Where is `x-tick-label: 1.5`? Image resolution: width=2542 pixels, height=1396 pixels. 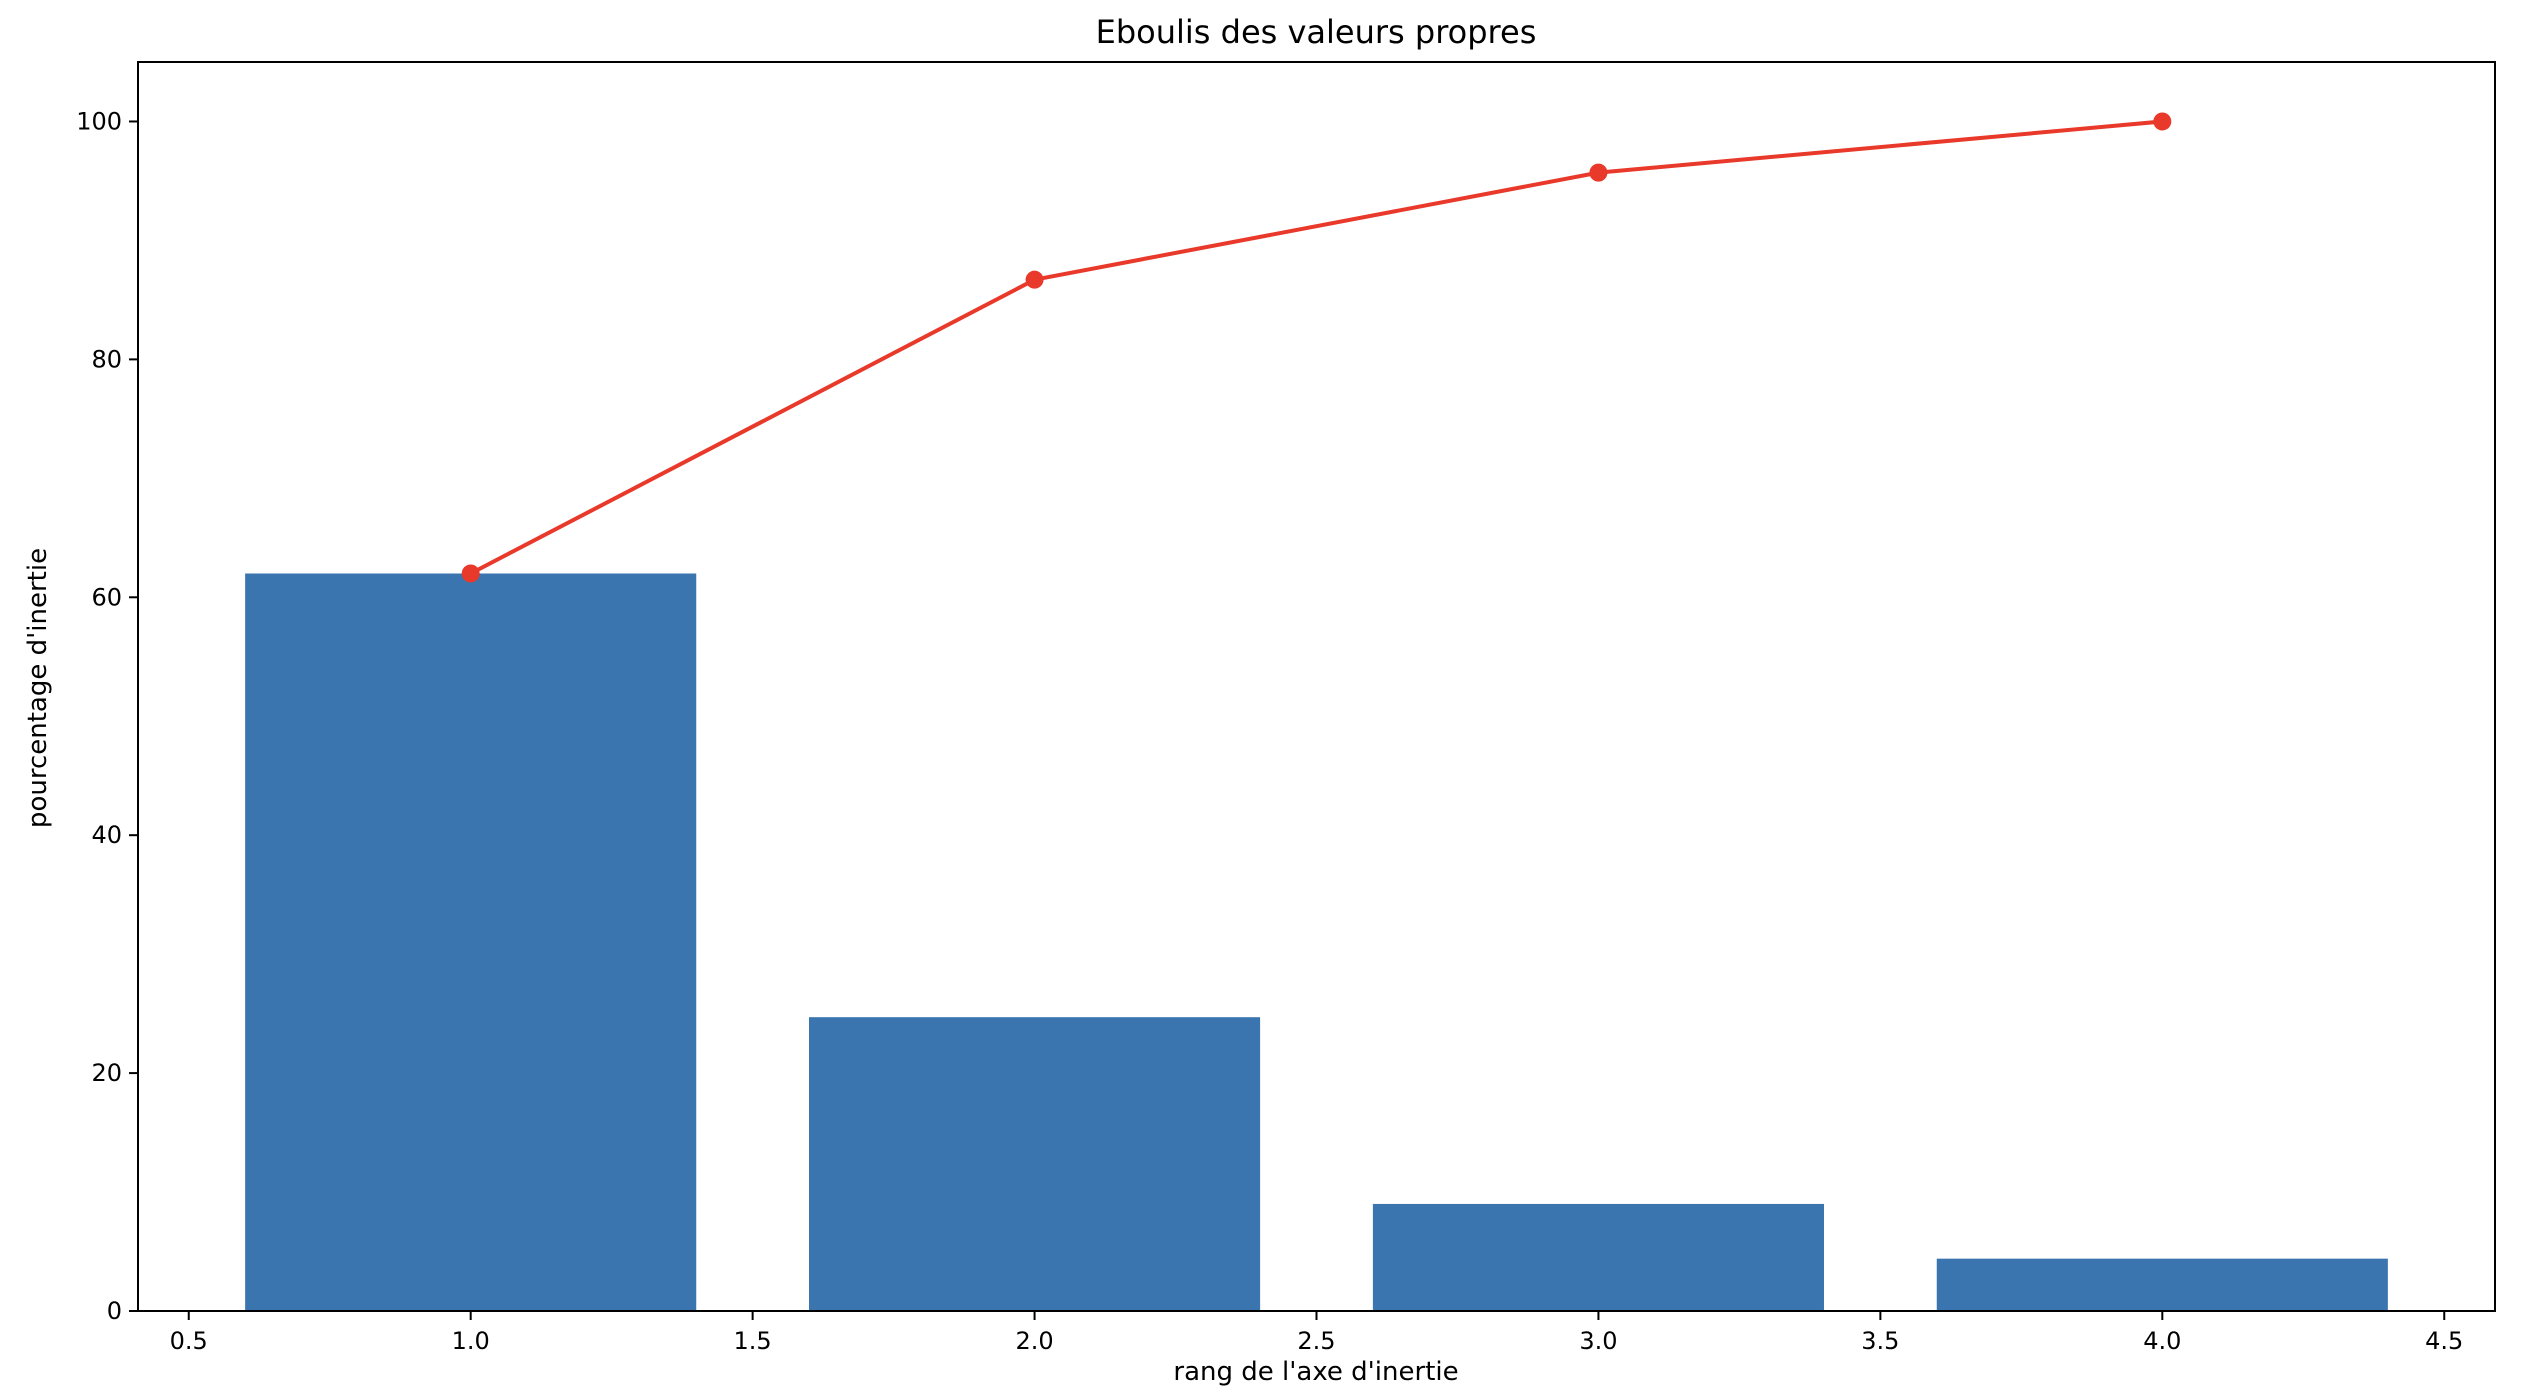 x-tick-label: 1.5 is located at coordinates (753, 1341).